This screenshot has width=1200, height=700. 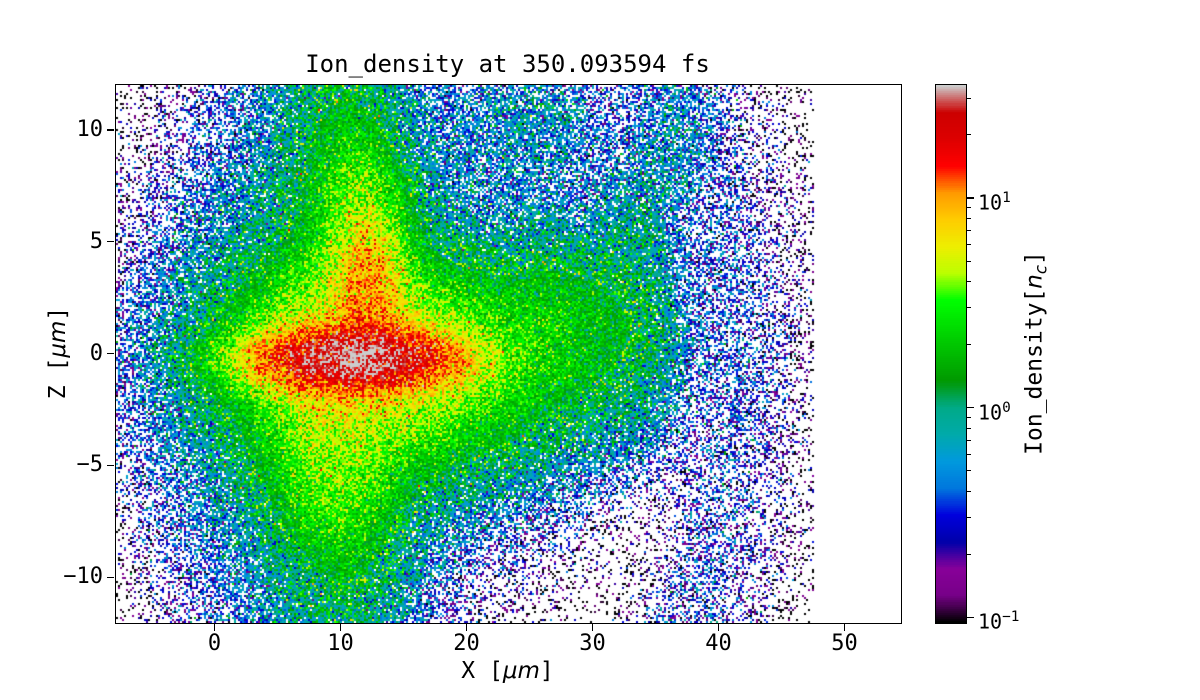 I want to click on y-axis-label-text: Z [, so click(x=58, y=378).